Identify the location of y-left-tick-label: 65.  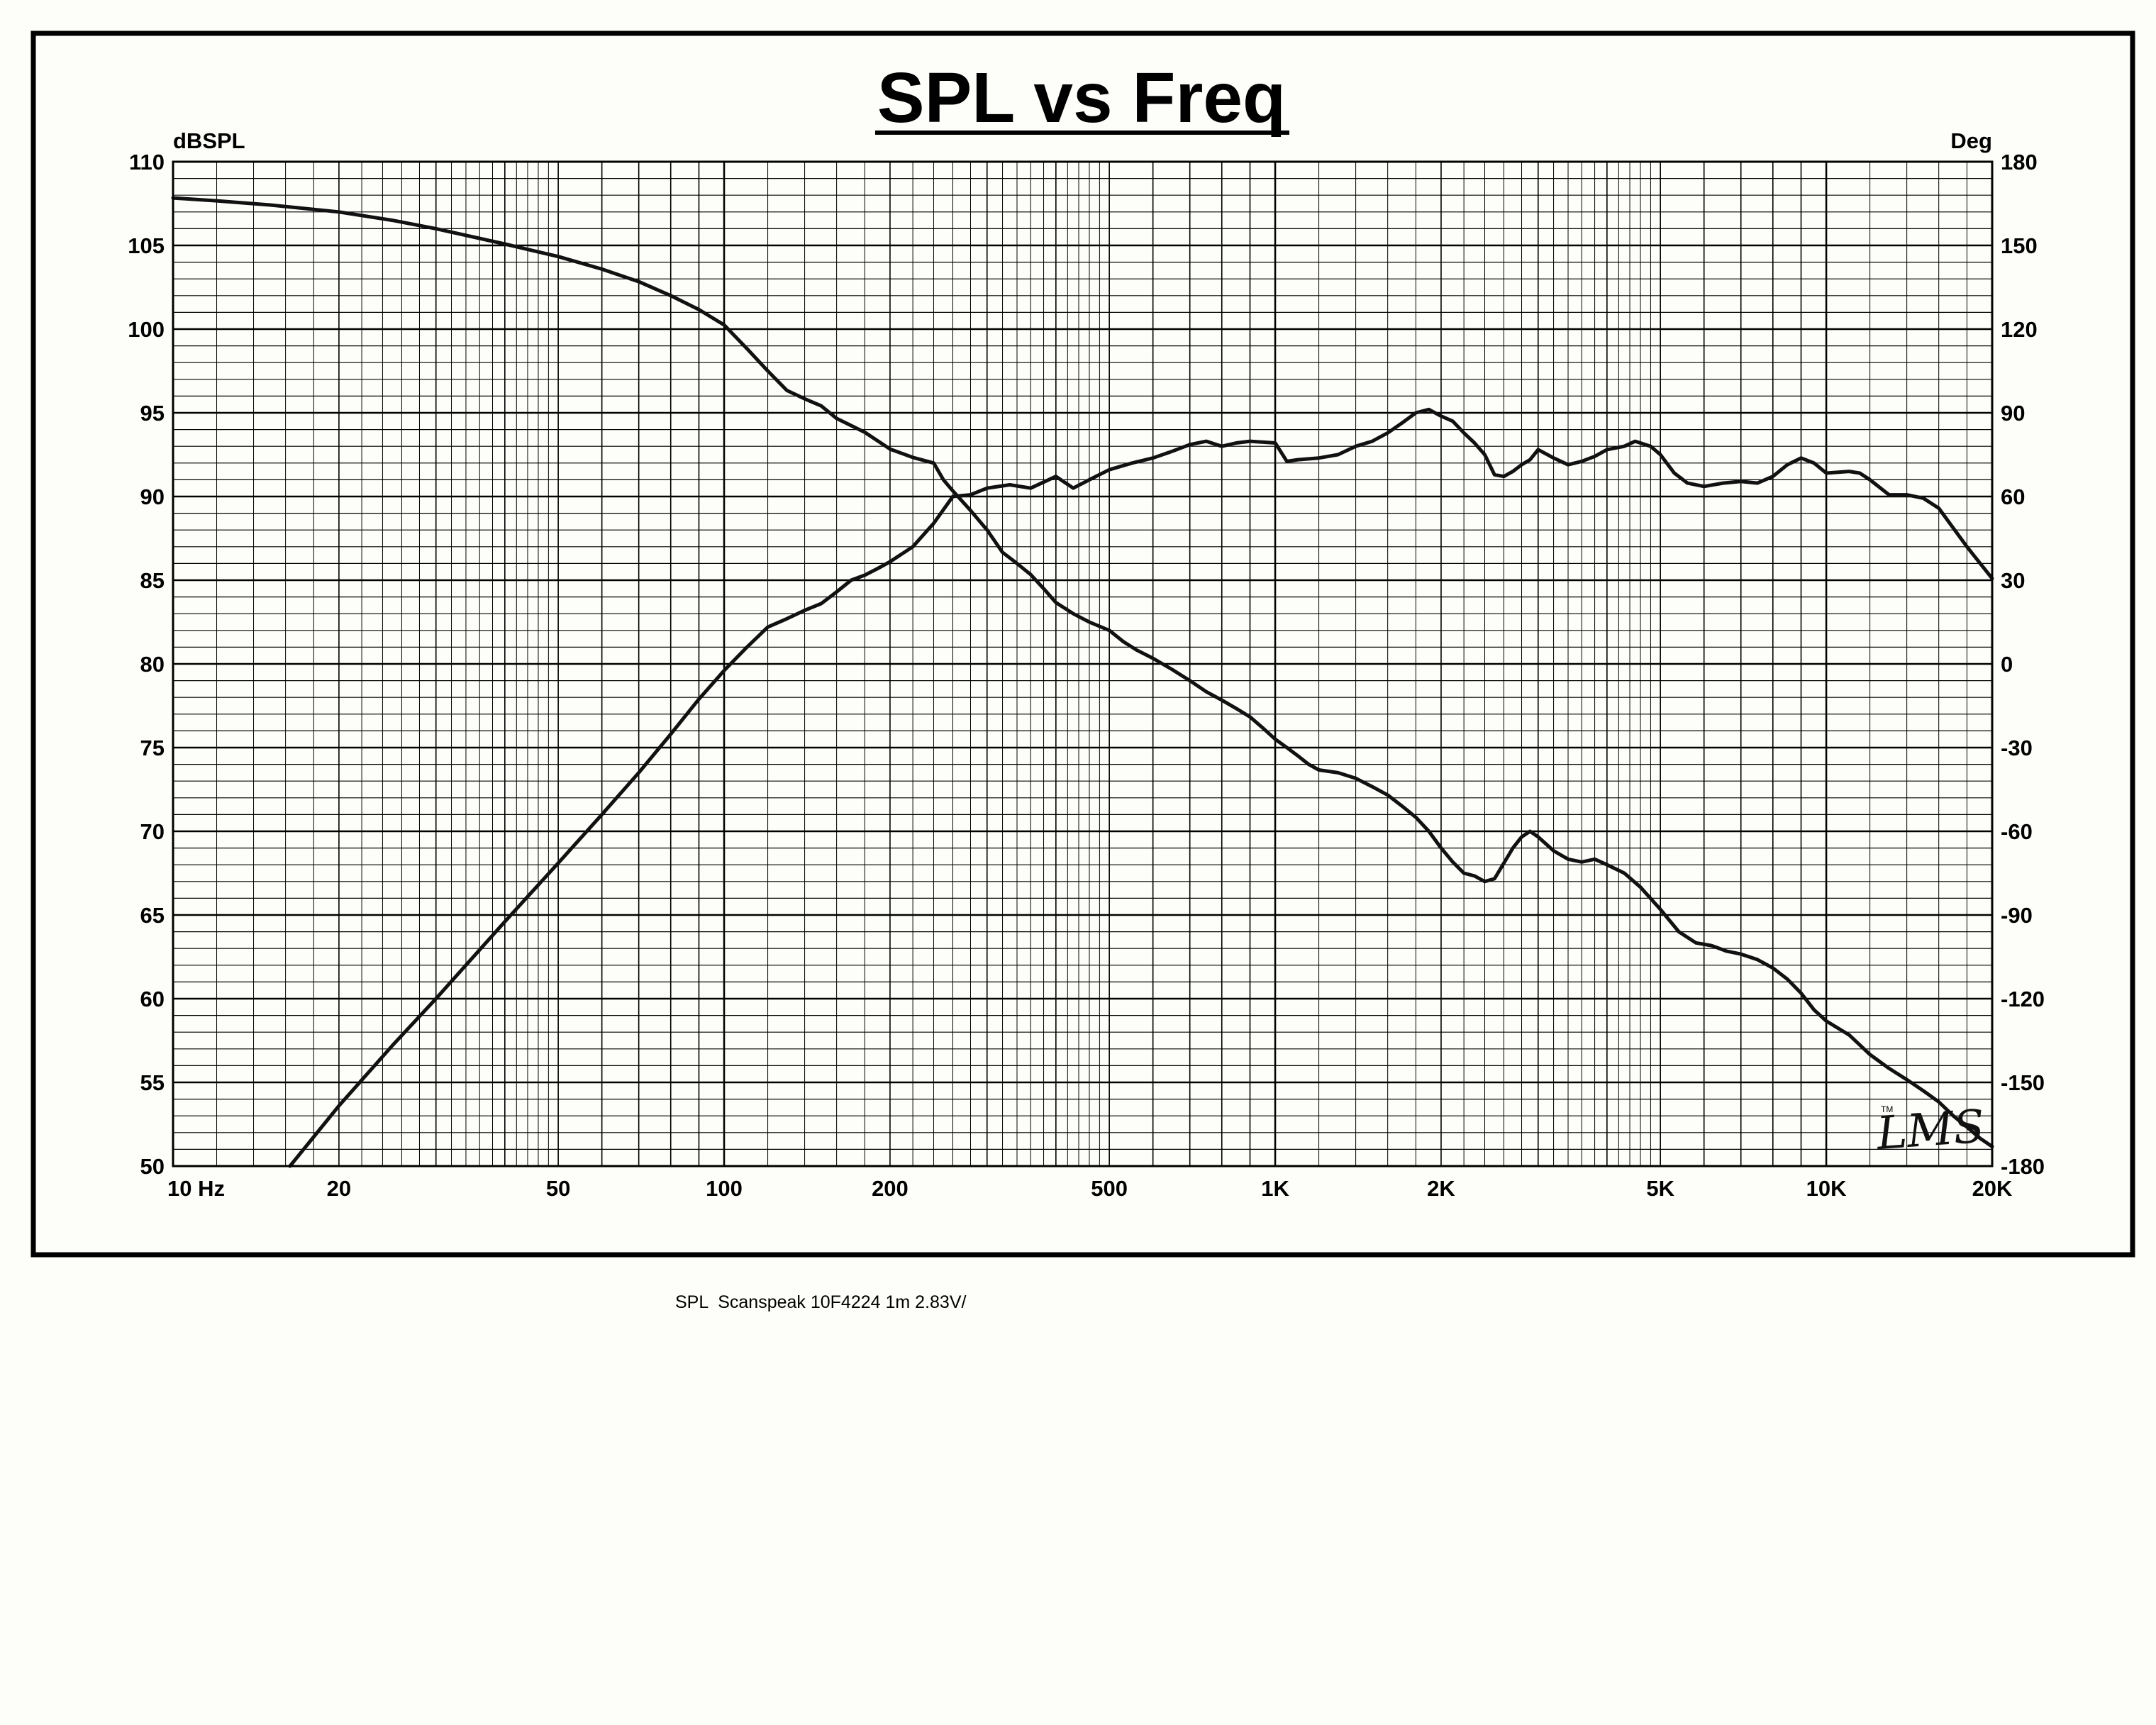
(152, 915).